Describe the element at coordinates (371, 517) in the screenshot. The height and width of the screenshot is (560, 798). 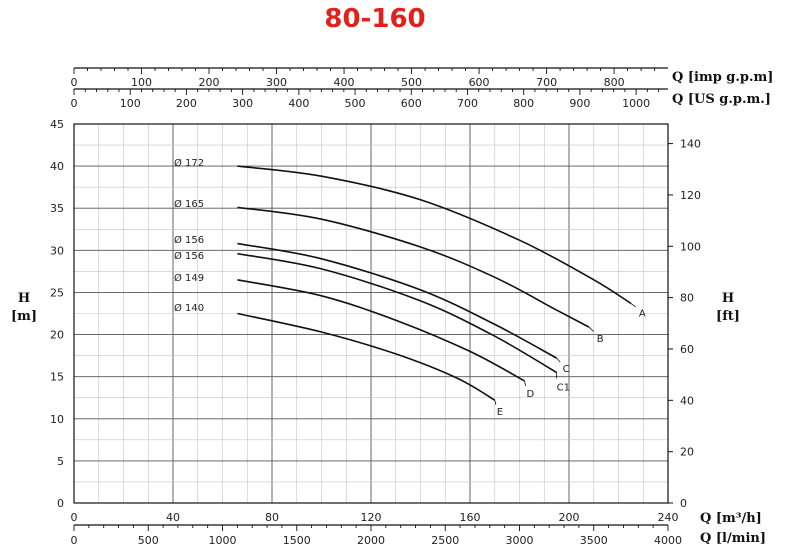
I see `x-tick-label-m3h: 120` at that location.